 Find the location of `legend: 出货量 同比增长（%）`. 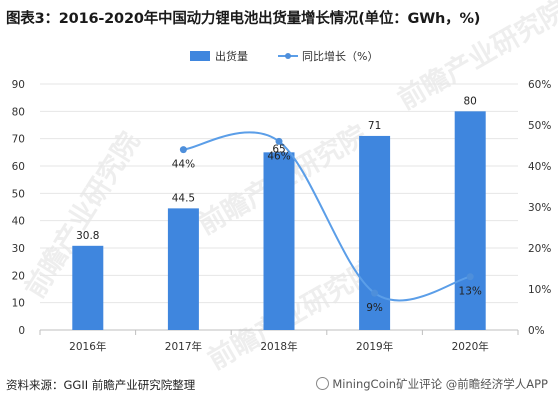

legend: 出货量 同比增长（%） is located at coordinates (284, 56).